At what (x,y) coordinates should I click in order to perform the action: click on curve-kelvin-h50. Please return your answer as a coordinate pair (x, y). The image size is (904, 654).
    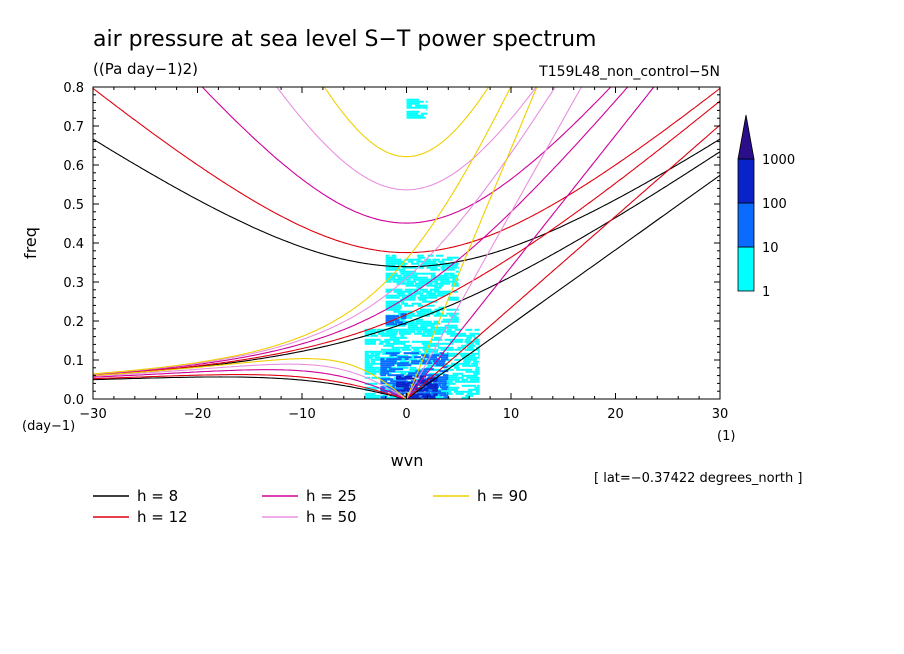
    Looking at the image, I should click on (494, 243).